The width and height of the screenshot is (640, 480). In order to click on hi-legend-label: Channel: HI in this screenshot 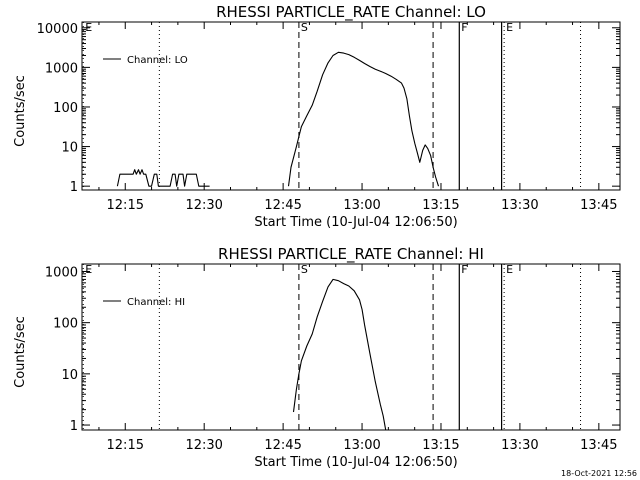, I will do `click(156, 302)`.